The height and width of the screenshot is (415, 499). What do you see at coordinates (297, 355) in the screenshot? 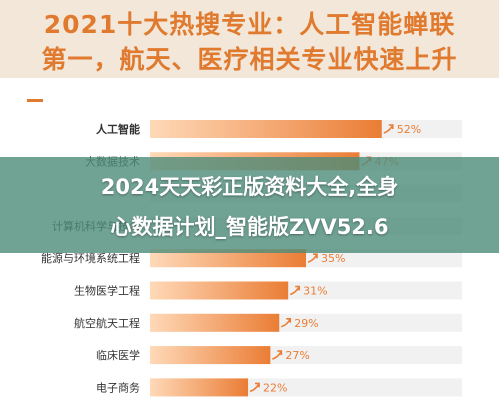
I see `value-label: 27%` at bounding box center [297, 355].